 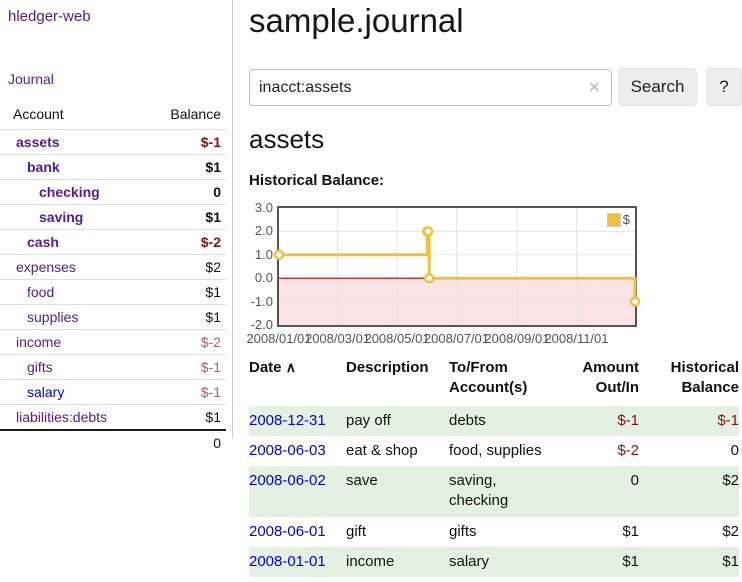 I want to click on account-row: income $-2, so click(x=113, y=342).